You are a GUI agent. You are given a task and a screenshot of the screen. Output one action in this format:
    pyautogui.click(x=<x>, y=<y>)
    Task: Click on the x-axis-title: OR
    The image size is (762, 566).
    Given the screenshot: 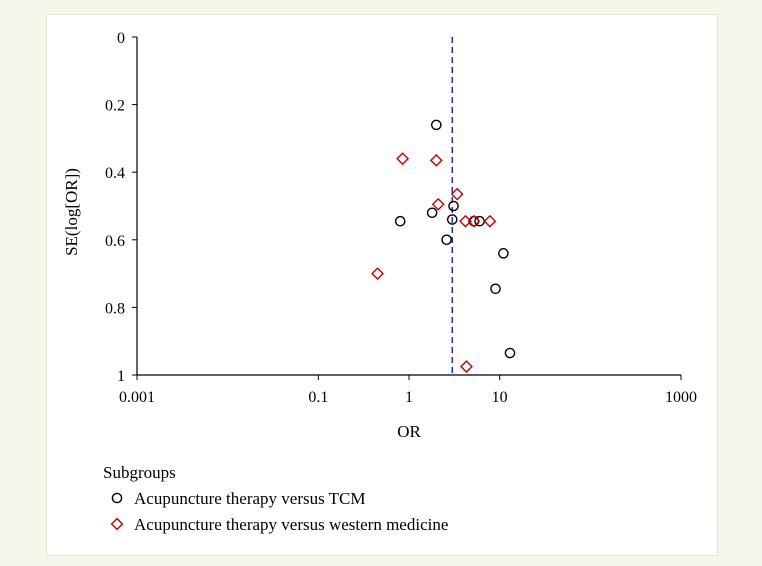 What is the action you would take?
    pyautogui.click(x=409, y=431)
    